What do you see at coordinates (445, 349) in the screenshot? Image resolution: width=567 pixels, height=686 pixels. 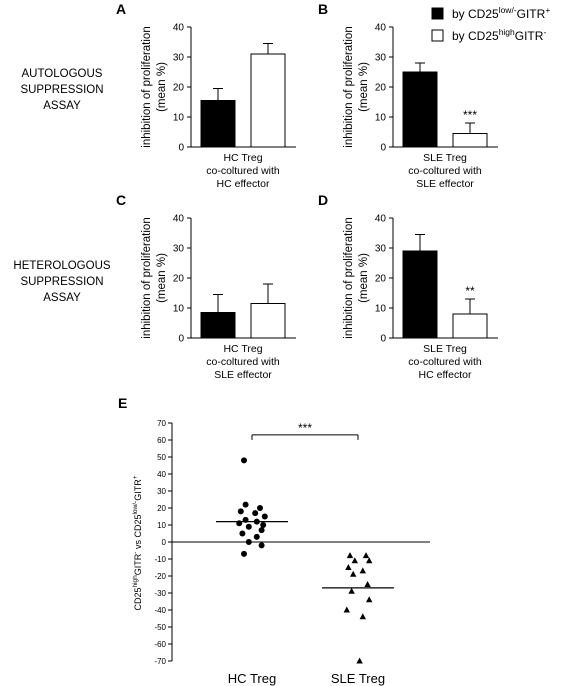 I see `x-axis-label-line: SLE Treg` at bounding box center [445, 349].